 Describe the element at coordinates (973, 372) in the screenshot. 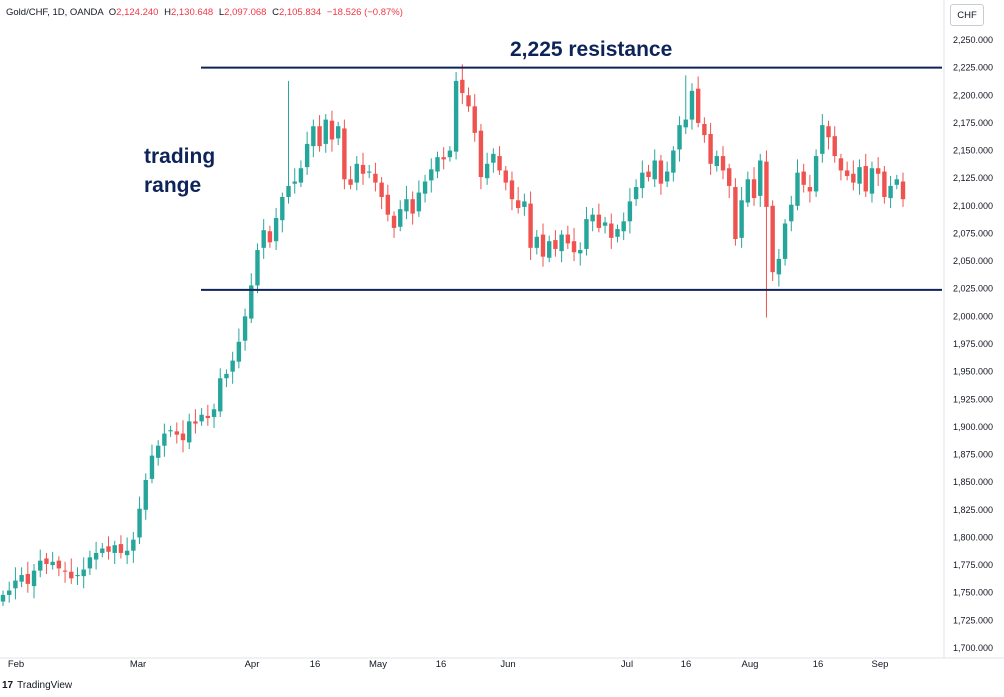

I see `y-tick-label: 1,950.000` at that location.